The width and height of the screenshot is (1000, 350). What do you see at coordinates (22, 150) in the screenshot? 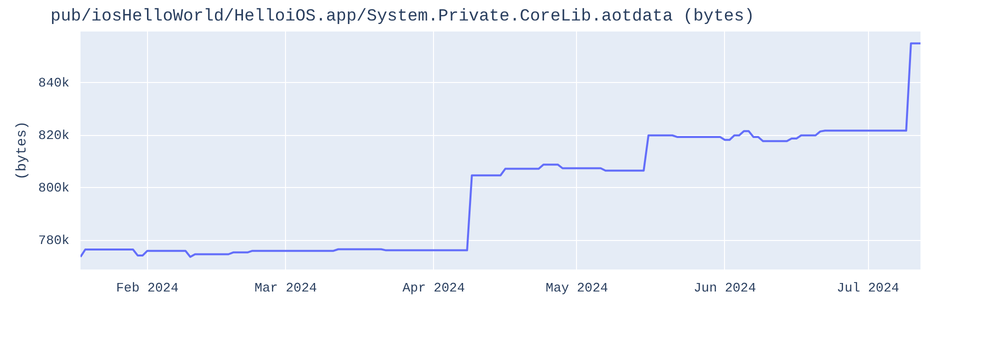
I see `y-axis-title: (bytes)` at bounding box center [22, 150].